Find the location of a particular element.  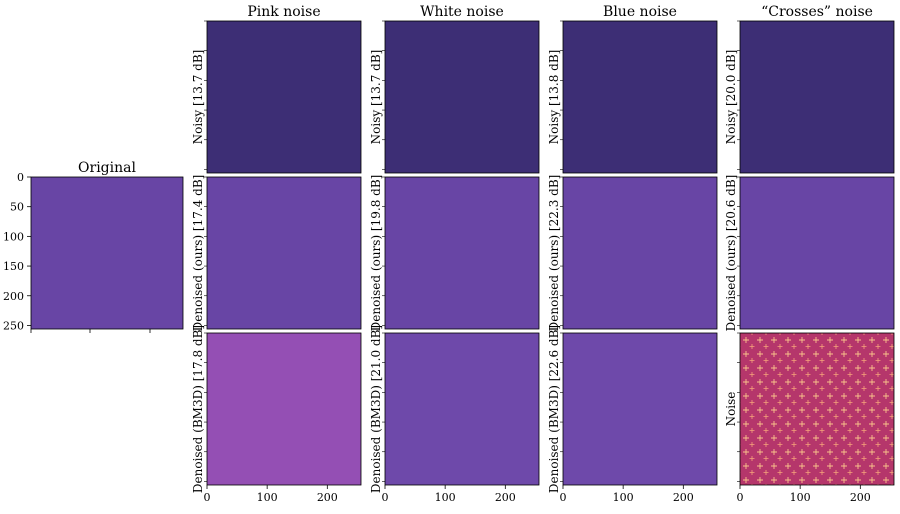

row-label: Noisy [20.0 dB] is located at coordinates (731, 97).